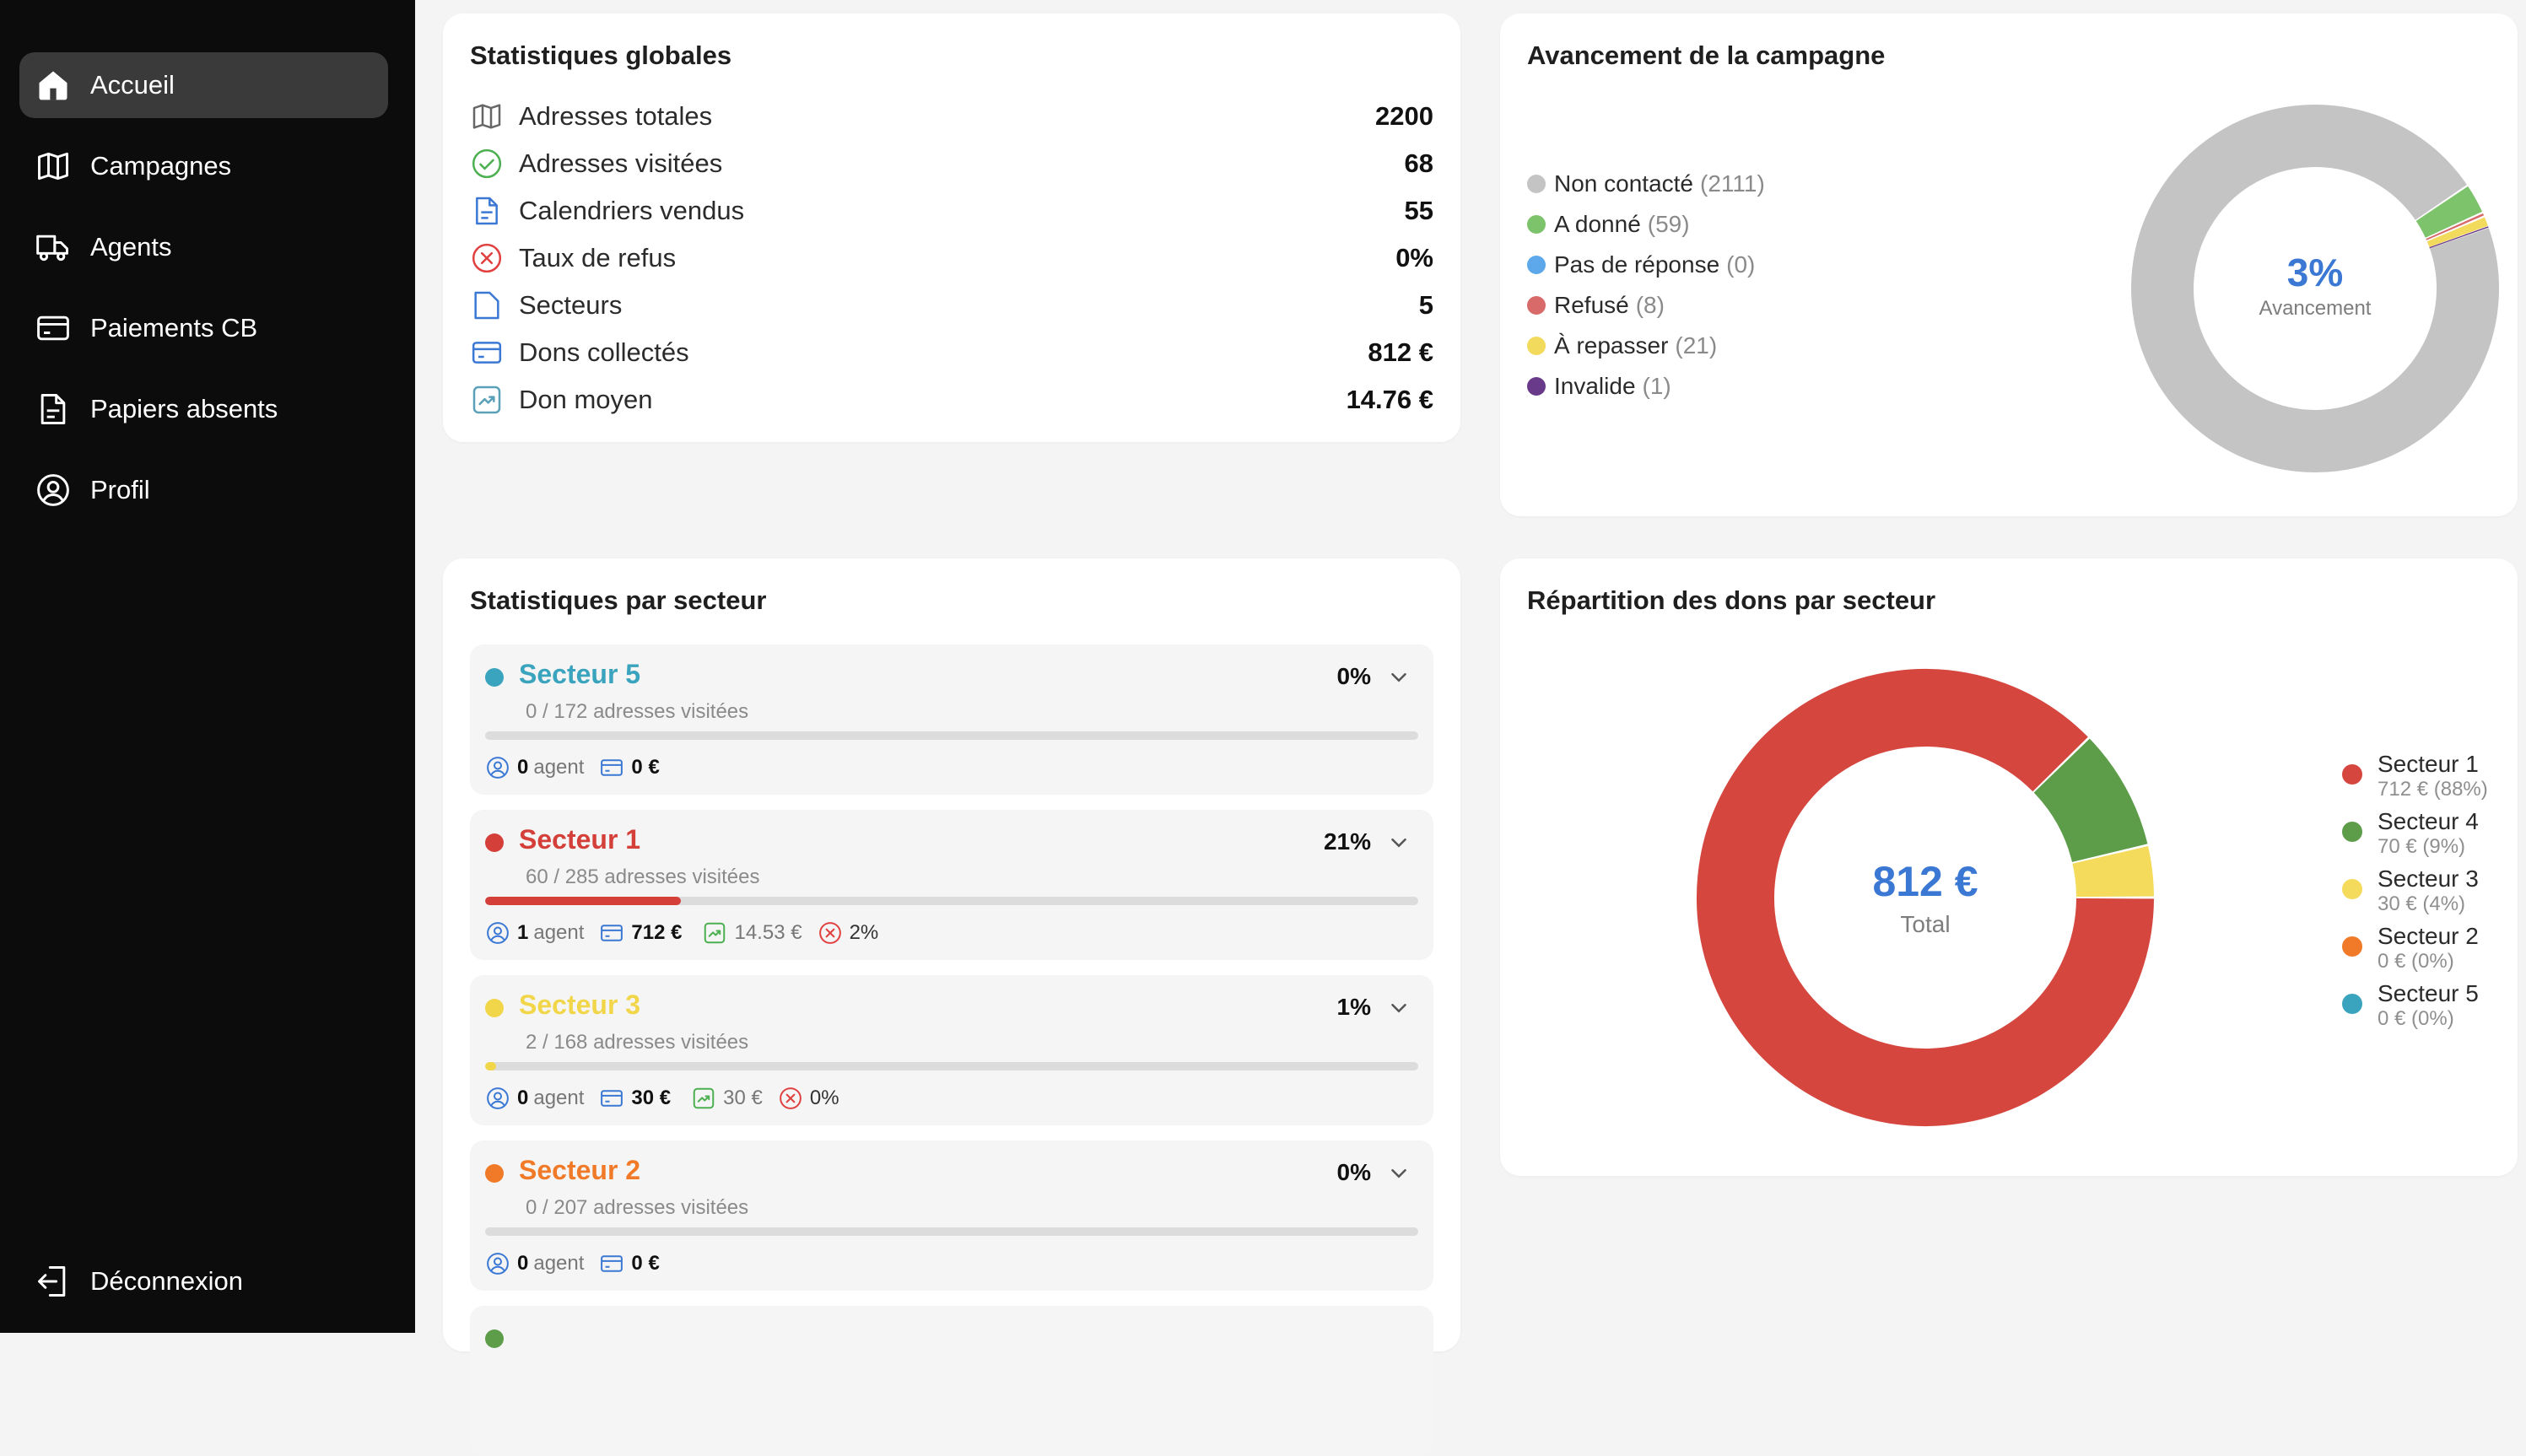 The height and width of the screenshot is (1456, 2526). What do you see at coordinates (487, 164) in the screenshot?
I see `check-circle-icon` at bounding box center [487, 164].